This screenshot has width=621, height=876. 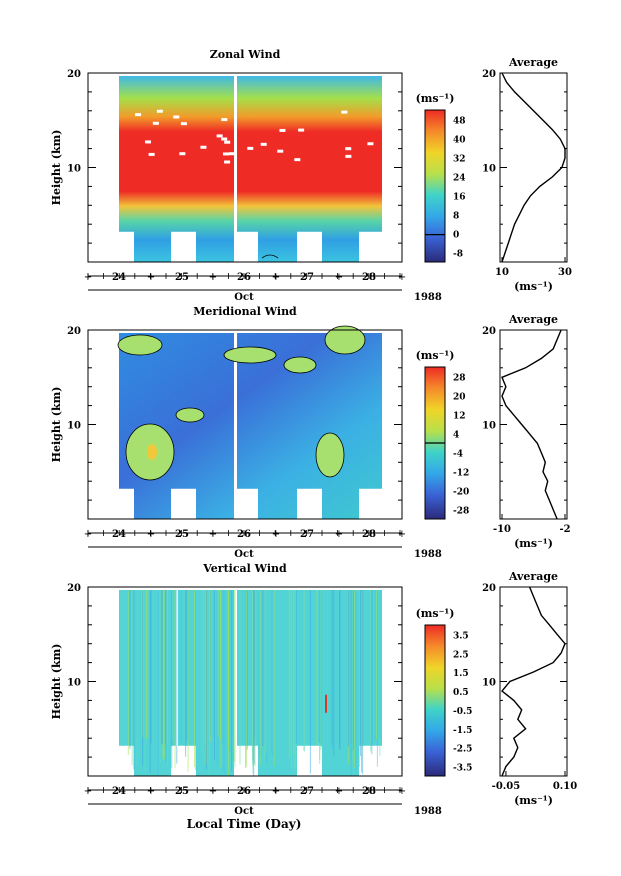 What do you see at coordinates (456, 236) in the screenshot?
I see `colorbar-label: 0` at bounding box center [456, 236].